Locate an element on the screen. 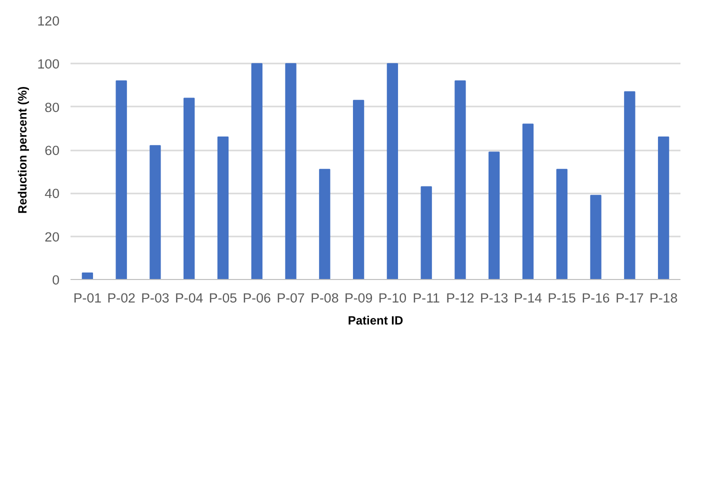  x-tick-label: P-13 is located at coordinates (494, 298).